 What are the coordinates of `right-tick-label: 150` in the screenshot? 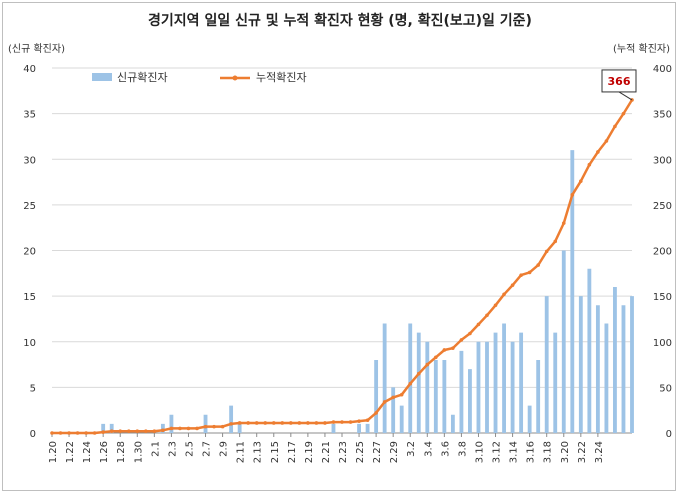 It's located at (662, 297).